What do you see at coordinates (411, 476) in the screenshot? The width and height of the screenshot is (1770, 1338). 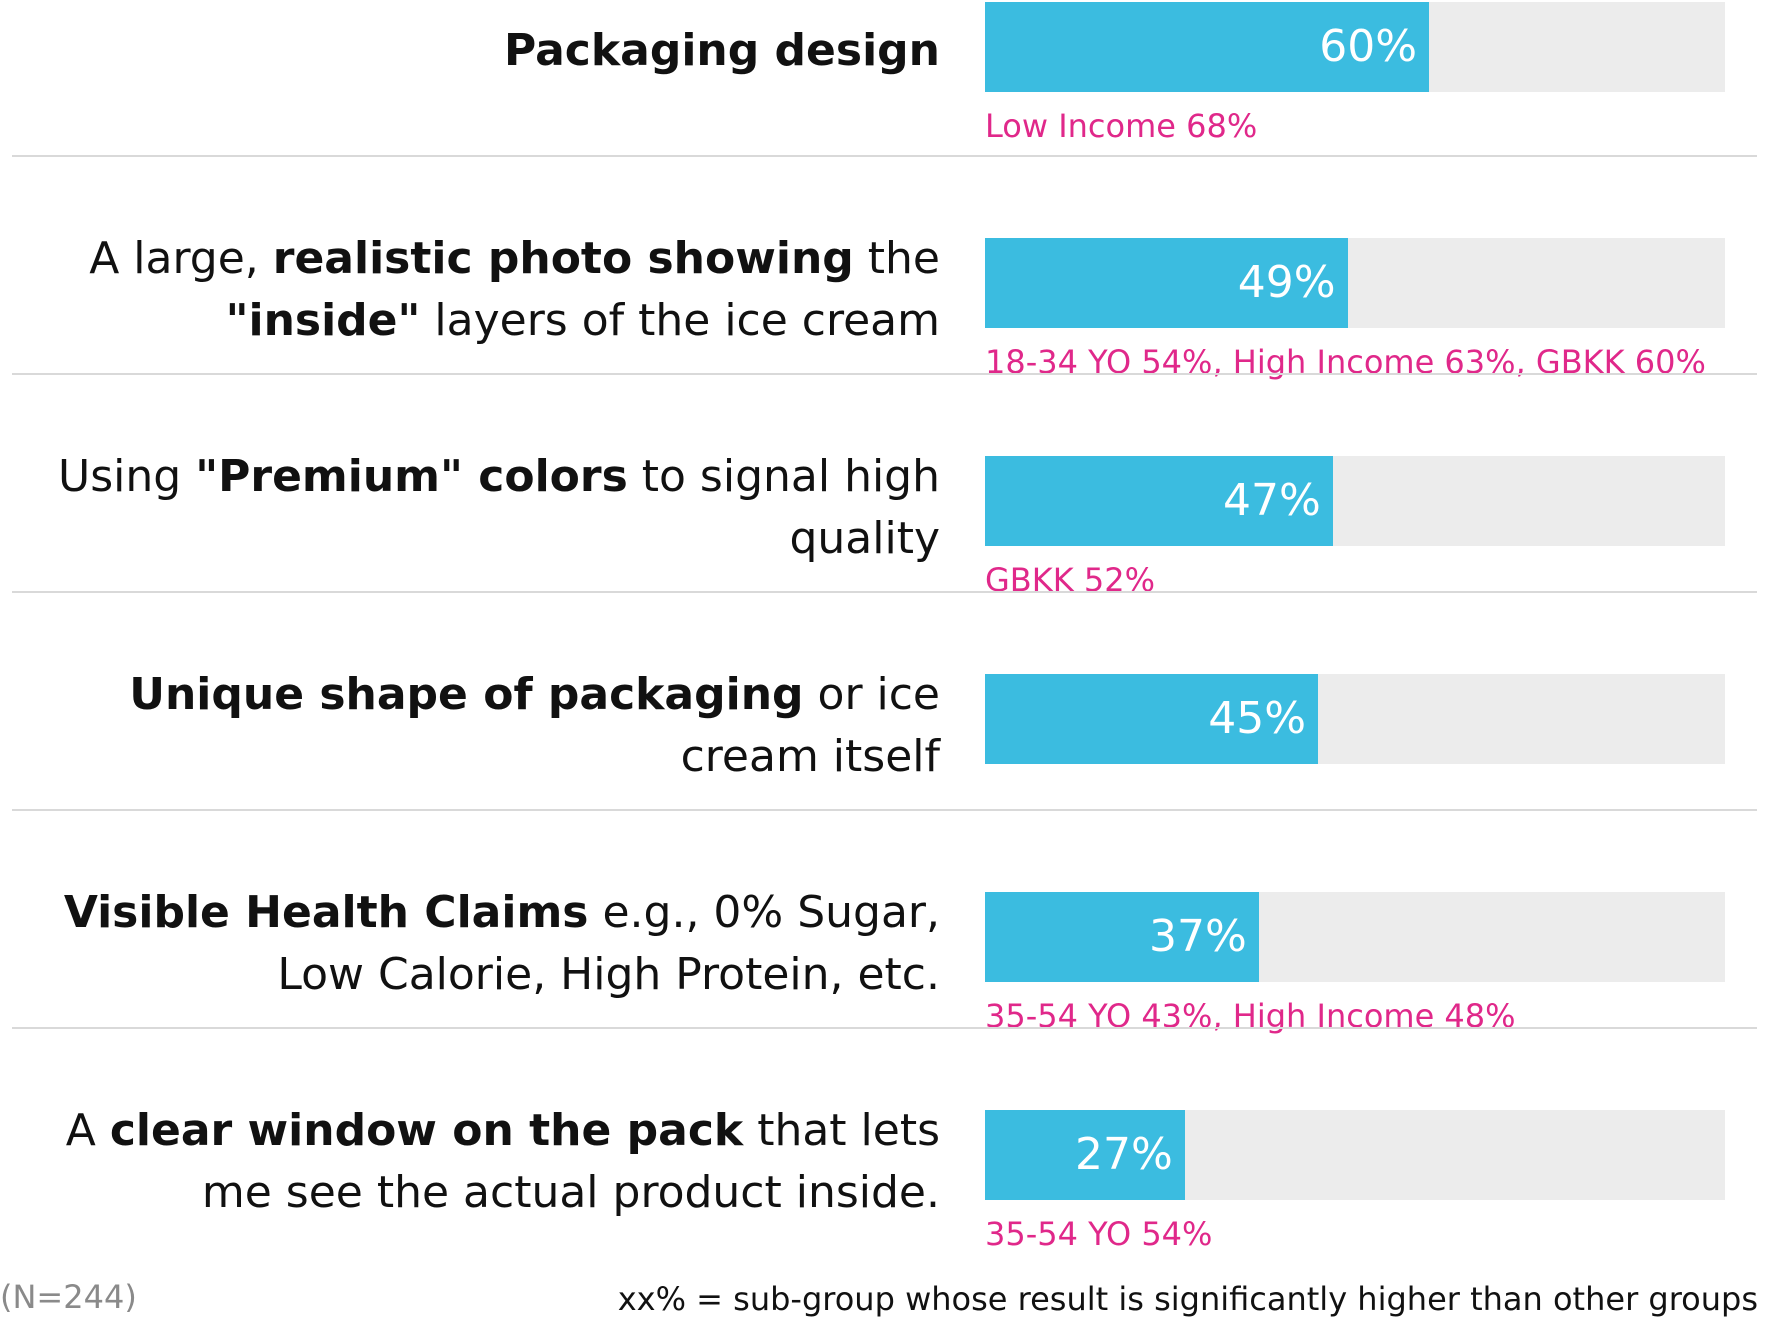 I see `category-label-bold-text: "Premium" colors` at bounding box center [411, 476].